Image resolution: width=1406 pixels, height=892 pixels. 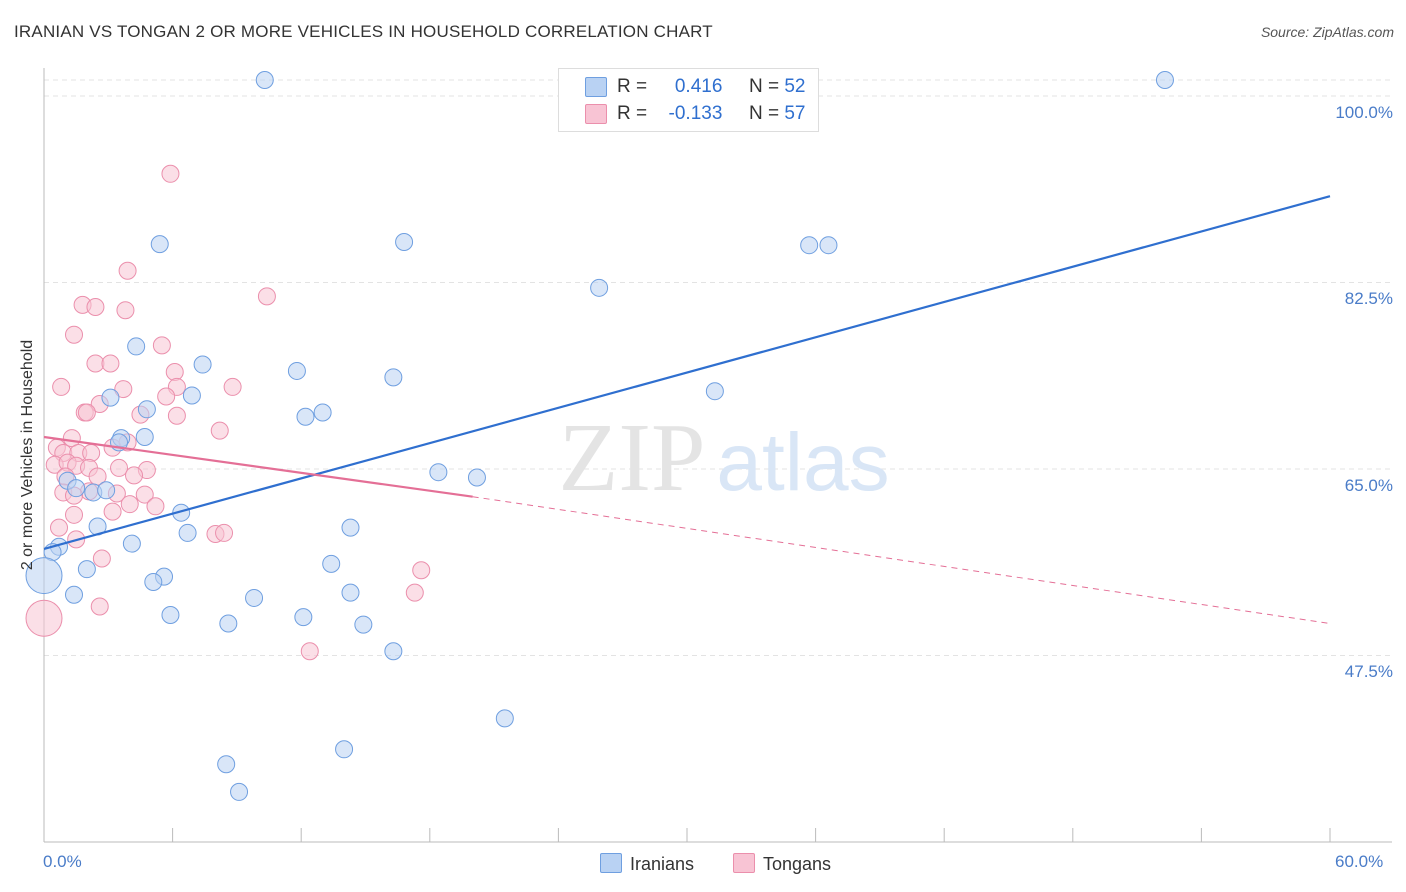 I want to click on trend-line-tongans, so click(x=258, y=466).